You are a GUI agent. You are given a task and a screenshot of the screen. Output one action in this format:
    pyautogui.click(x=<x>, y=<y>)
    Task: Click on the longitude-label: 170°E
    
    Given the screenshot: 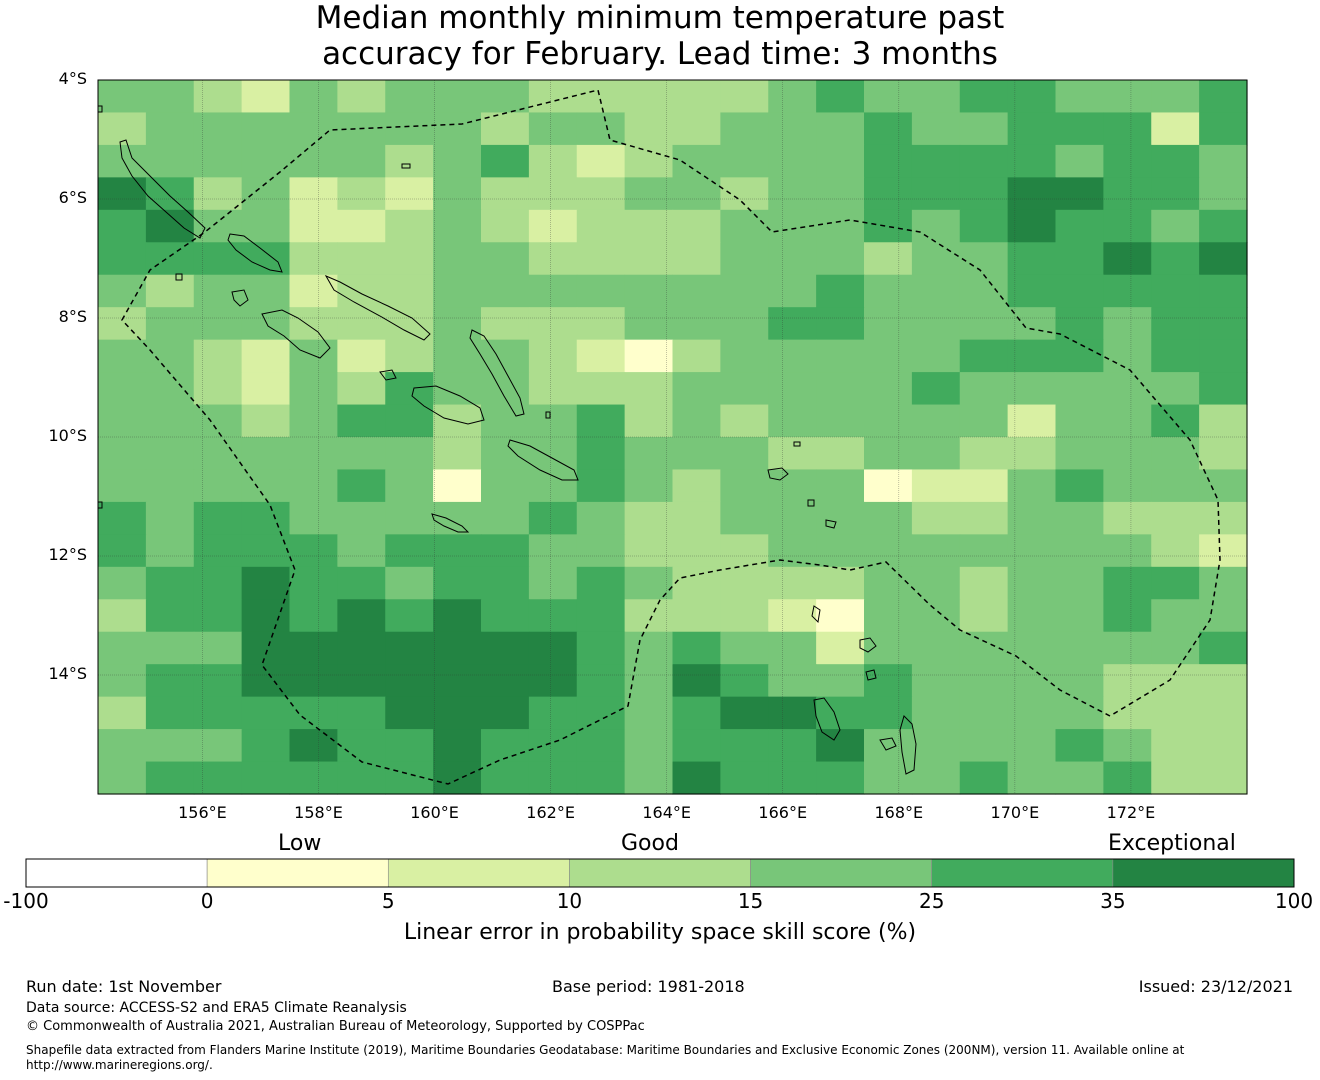 What is the action you would take?
    pyautogui.click(x=1015, y=812)
    